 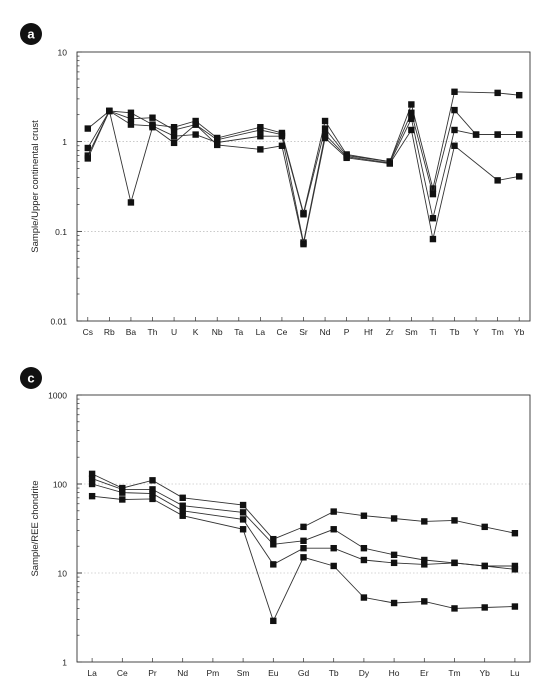 What do you see at coordinates (122, 673) in the screenshot?
I see `x-tick-label: Ce` at bounding box center [122, 673].